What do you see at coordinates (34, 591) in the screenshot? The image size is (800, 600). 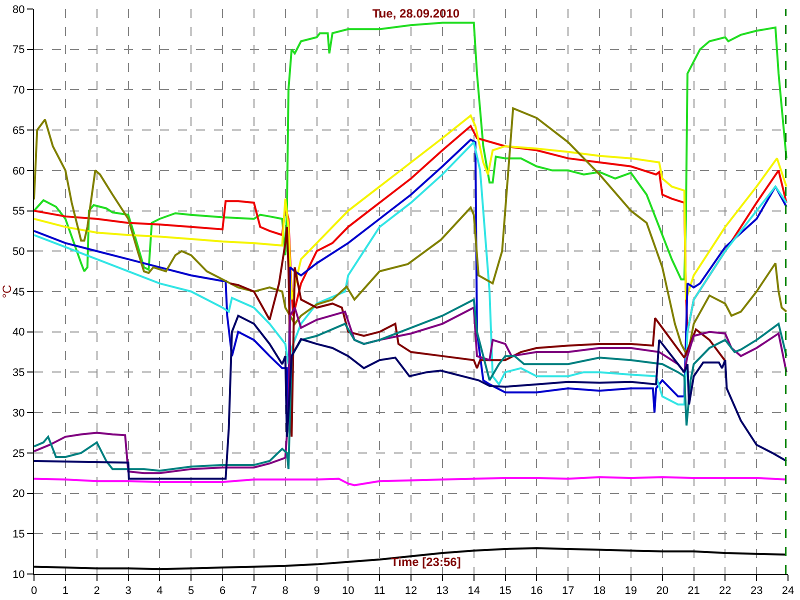 I see `x-tick-label: 0` at bounding box center [34, 591].